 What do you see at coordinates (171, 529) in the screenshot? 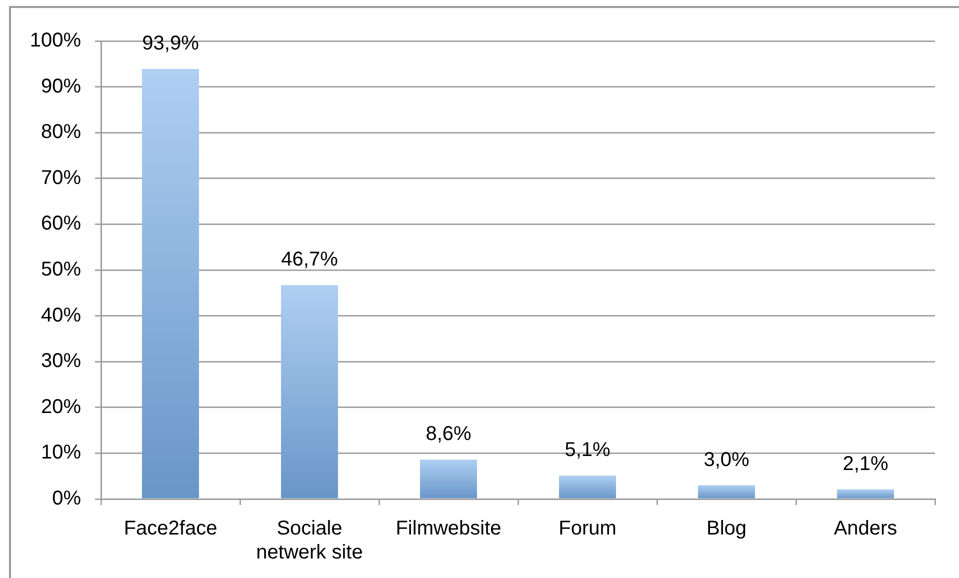
I see `x-tick-label: Face2face` at bounding box center [171, 529].